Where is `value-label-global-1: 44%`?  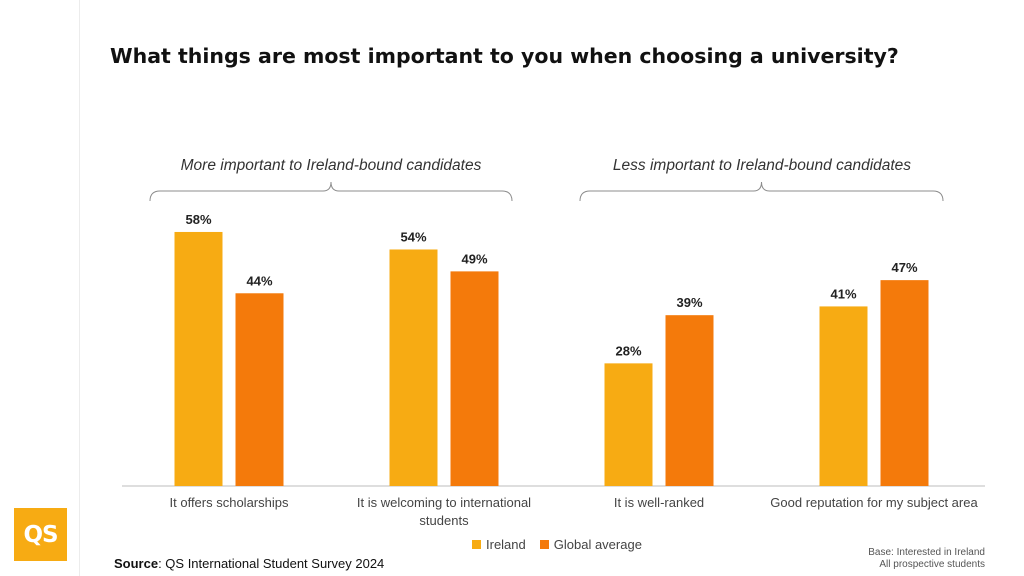
value-label-global-1: 44% is located at coordinates (259, 280).